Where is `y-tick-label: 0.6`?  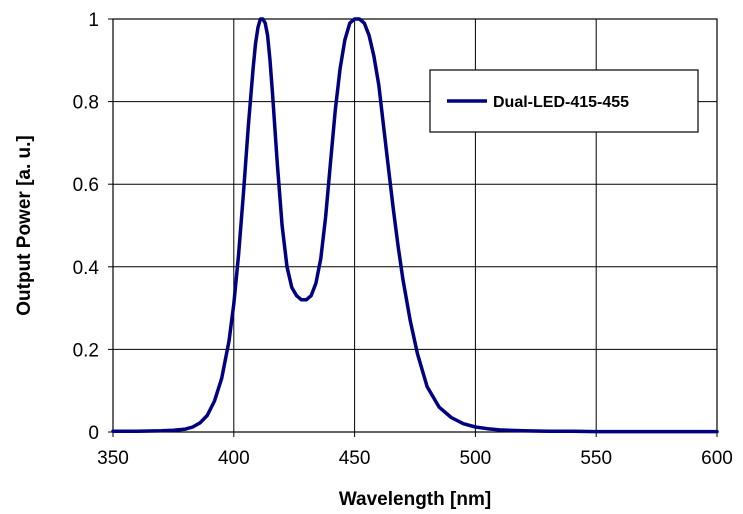 y-tick-label: 0.6 is located at coordinates (86, 185).